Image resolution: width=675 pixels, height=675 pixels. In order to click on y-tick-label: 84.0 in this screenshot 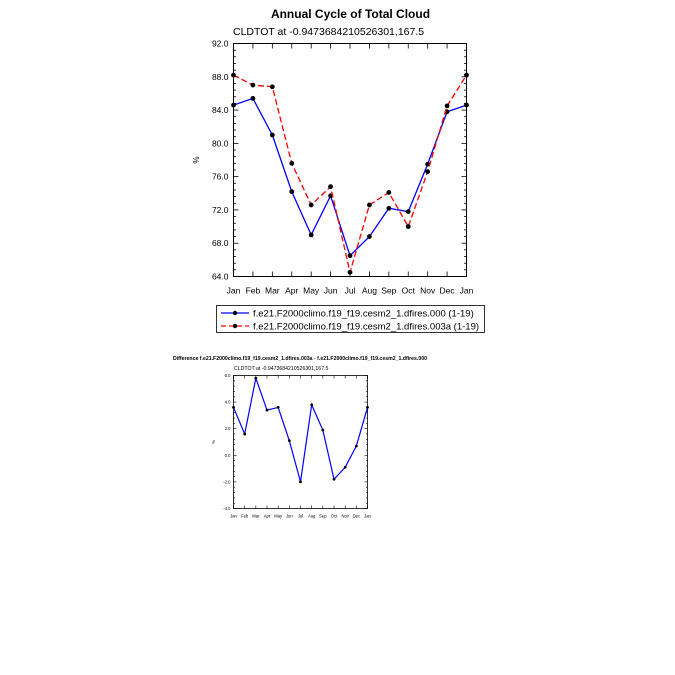, I will do `click(220, 110)`.